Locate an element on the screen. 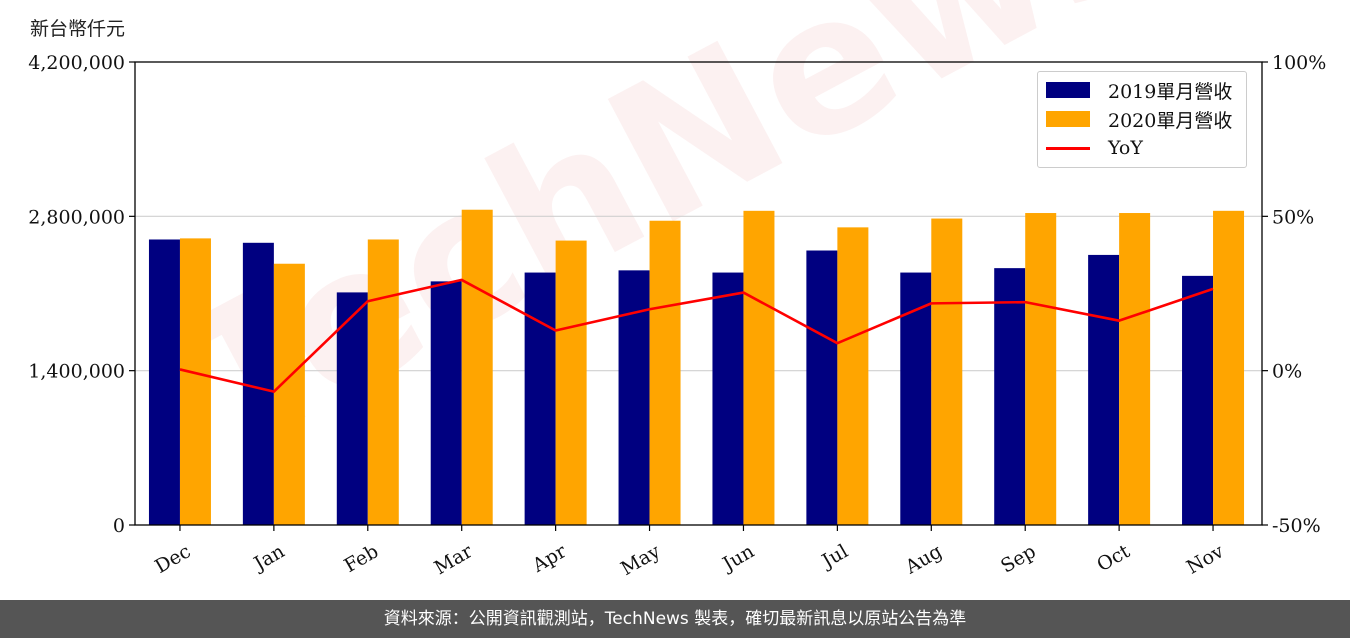 This screenshot has height=638, width=1350. source-footer: 資料來源：公開資訊觀測站，TechNews 製表，確切最新訊息以原站公告為準 is located at coordinates (675, 619).